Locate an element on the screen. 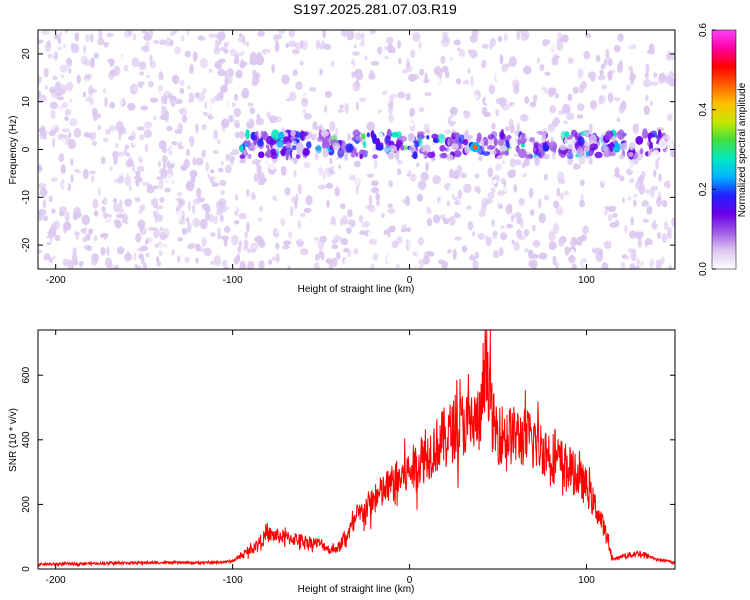  colorbar-ticks: 0.0 0.2 0.4 0.6 is located at coordinates (707, 149).